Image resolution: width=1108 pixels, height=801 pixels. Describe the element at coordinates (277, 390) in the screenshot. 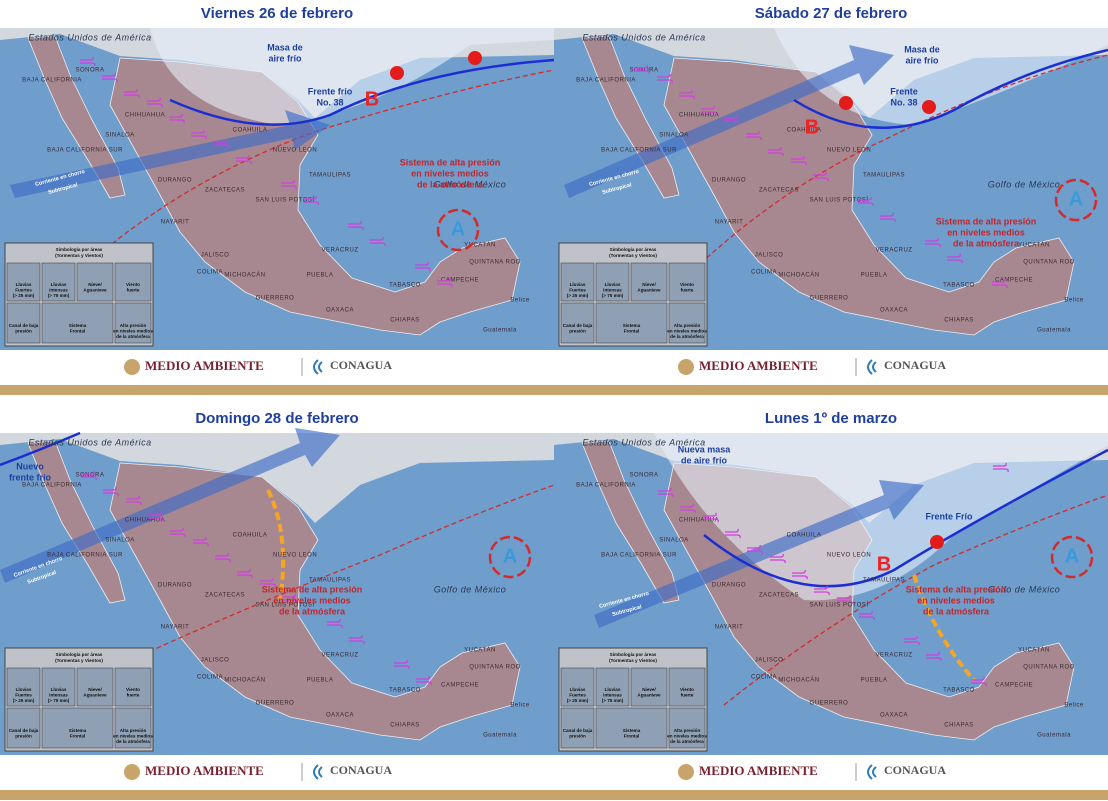

I see `footer-bar` at that location.